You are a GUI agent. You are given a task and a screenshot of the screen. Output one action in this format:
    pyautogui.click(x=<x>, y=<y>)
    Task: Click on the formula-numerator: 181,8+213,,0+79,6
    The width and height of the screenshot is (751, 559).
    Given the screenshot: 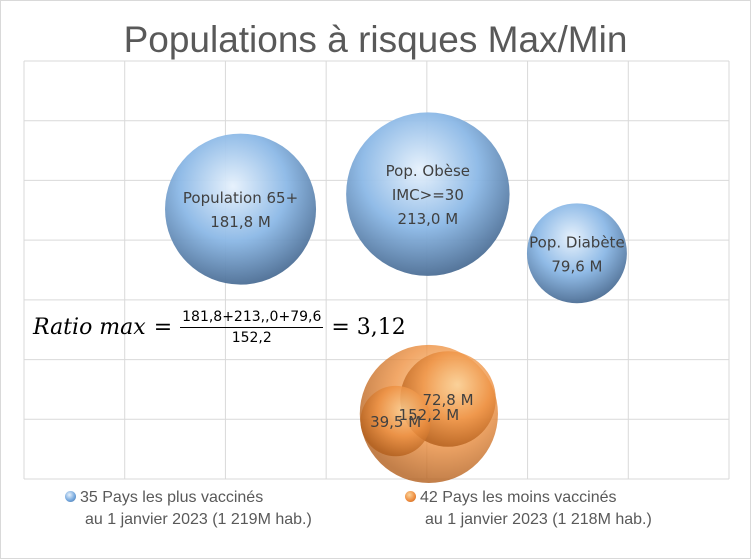 What is the action you would take?
    pyautogui.click(x=252, y=318)
    